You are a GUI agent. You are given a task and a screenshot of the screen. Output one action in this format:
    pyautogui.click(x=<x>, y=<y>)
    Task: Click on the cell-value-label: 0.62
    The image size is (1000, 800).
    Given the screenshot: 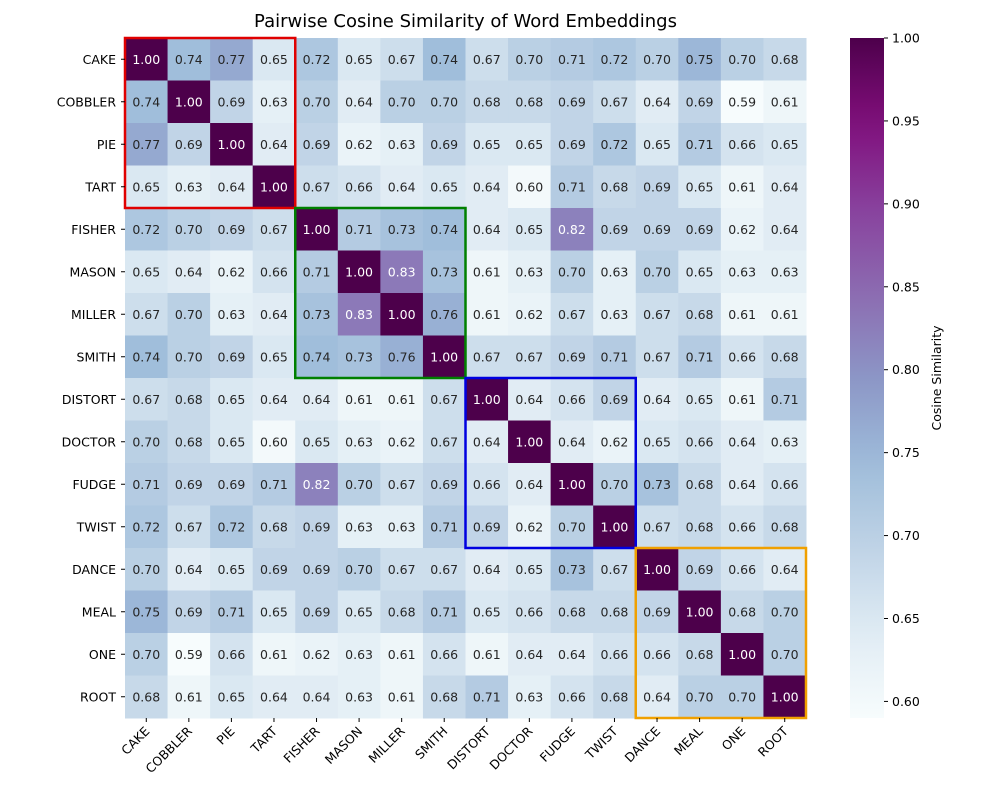 What is the action you would take?
    pyautogui.click(x=529, y=526)
    